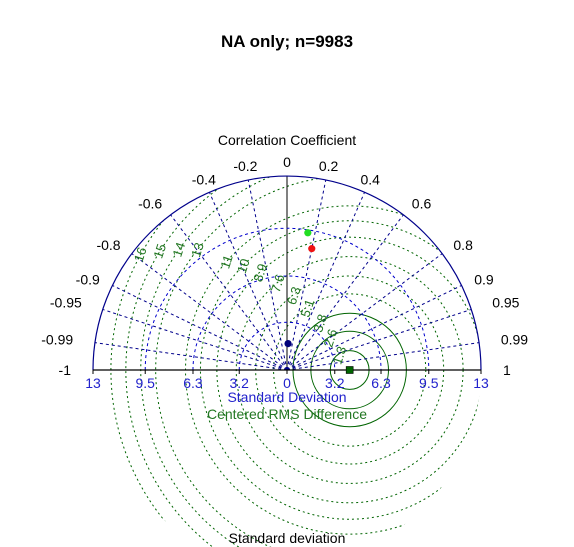 The image size is (574, 547). What do you see at coordinates (287, 162) in the screenshot?
I see `correlation-tick-label: 0` at bounding box center [287, 162].